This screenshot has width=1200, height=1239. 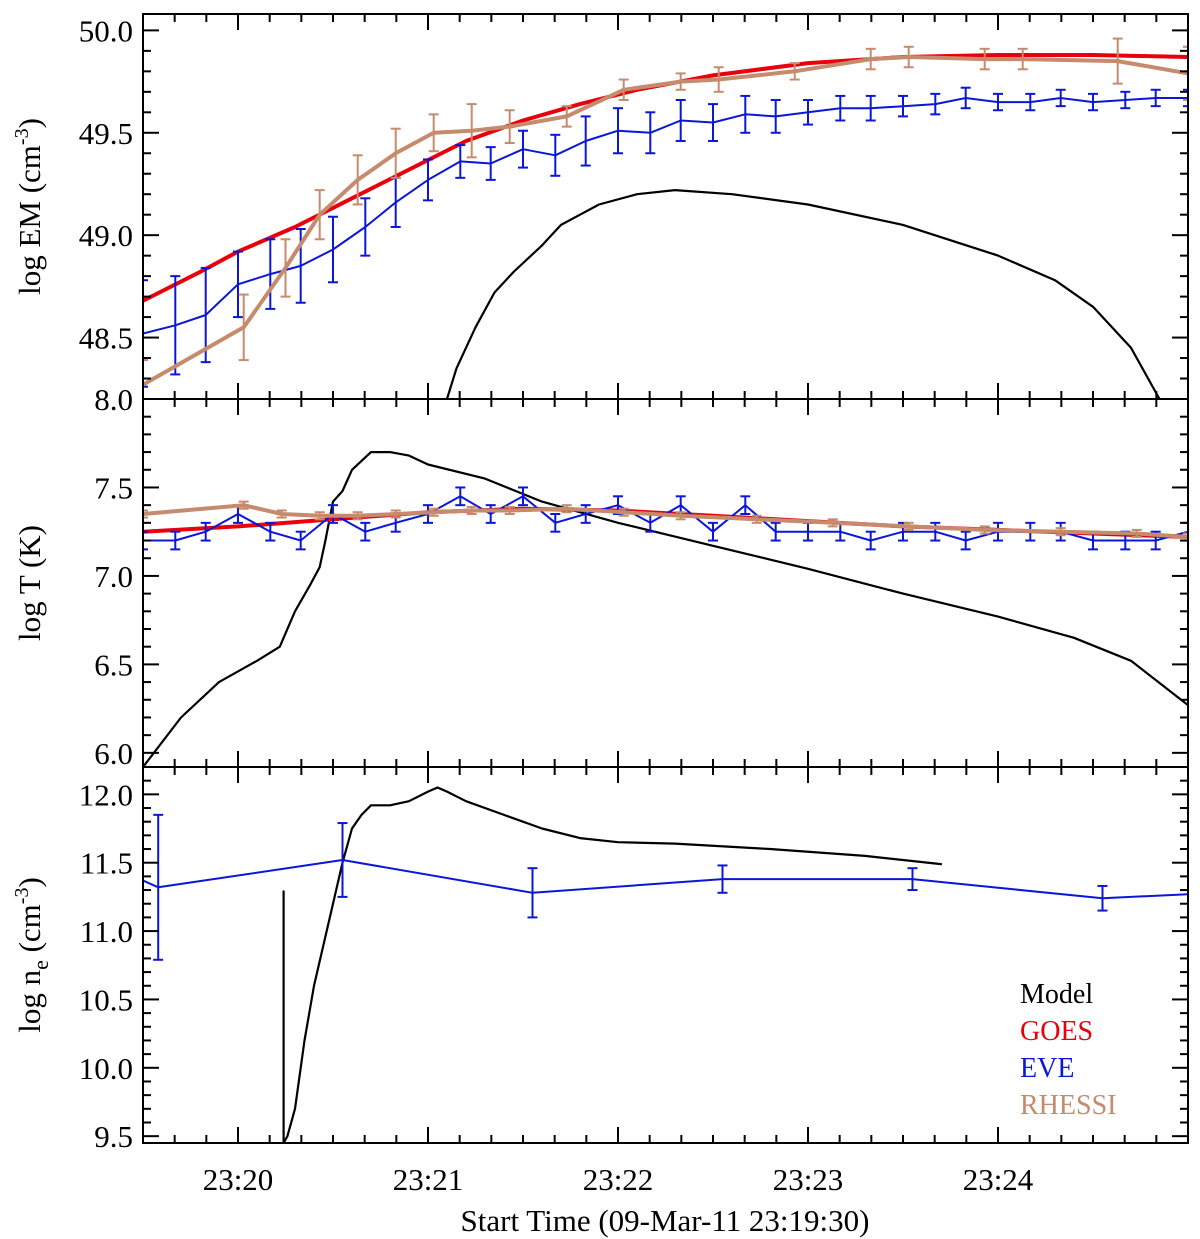 I want to click on y-tick-label-emission-measure: 50.0, so click(x=106, y=30).